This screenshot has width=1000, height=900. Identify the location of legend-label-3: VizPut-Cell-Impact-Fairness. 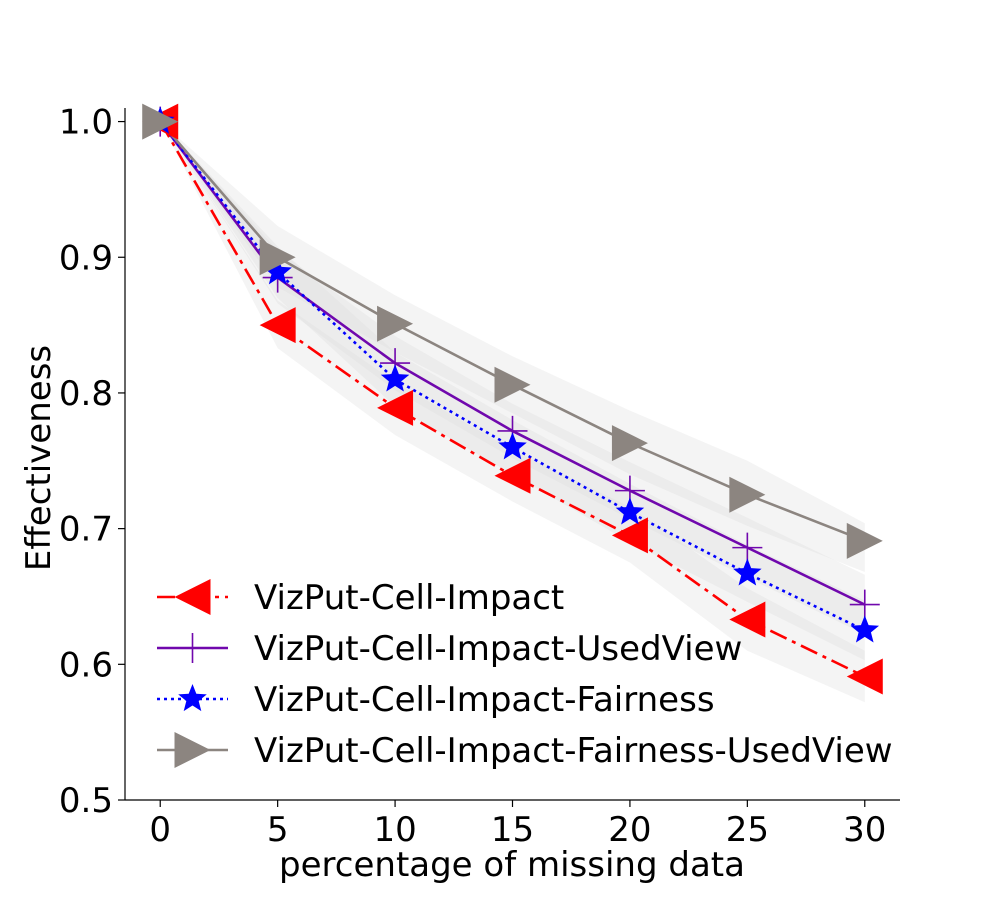
(484, 700).